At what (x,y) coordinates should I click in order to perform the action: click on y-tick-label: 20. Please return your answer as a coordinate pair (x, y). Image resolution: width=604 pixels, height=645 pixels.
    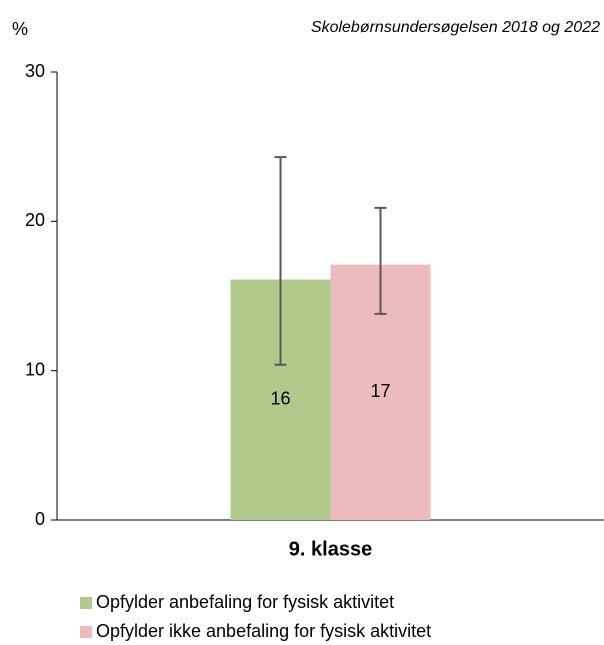
    Looking at the image, I should click on (35, 220).